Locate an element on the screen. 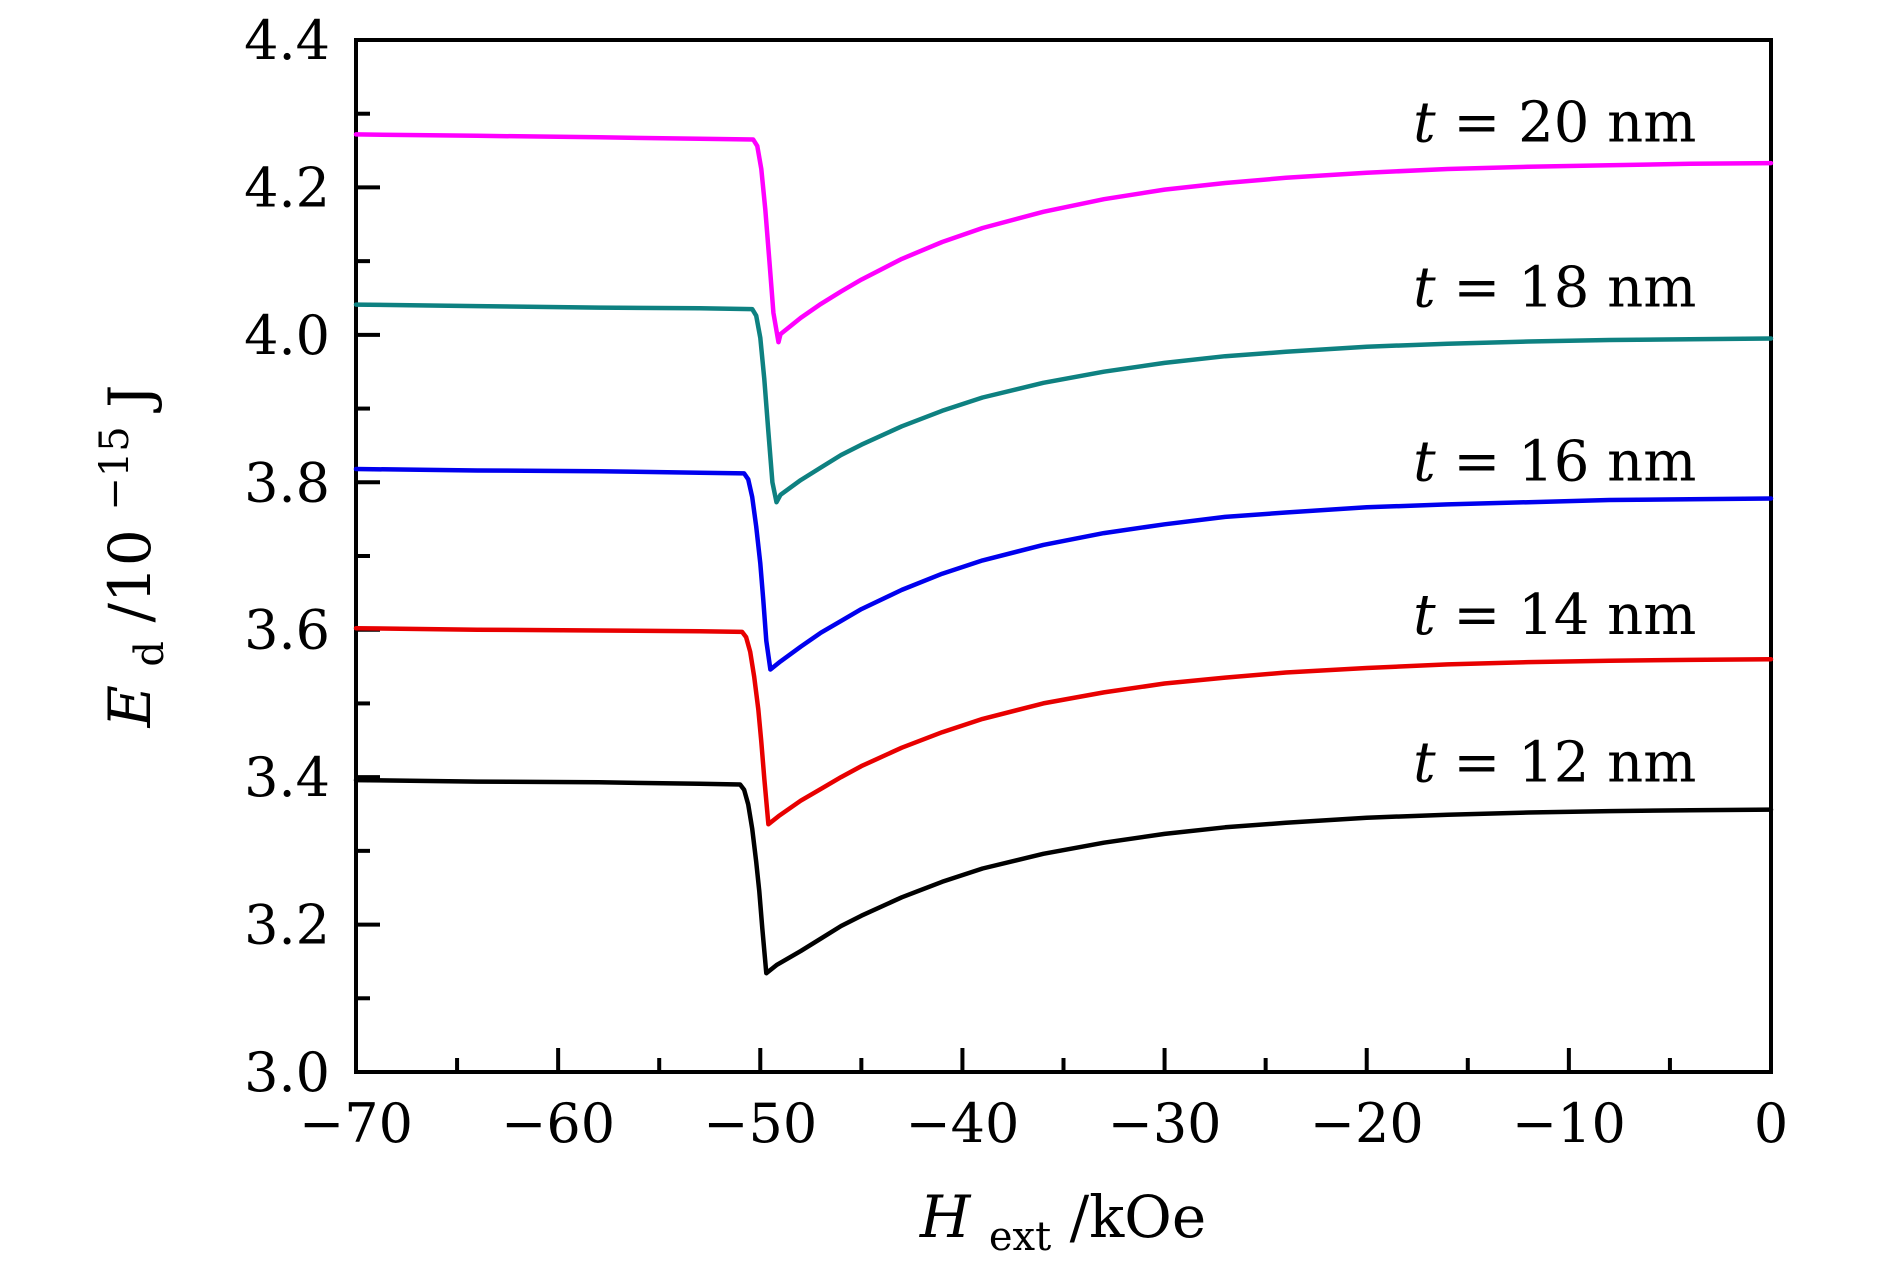  series-label-t-14nm: t = 14 nm is located at coordinates (1554, 615).